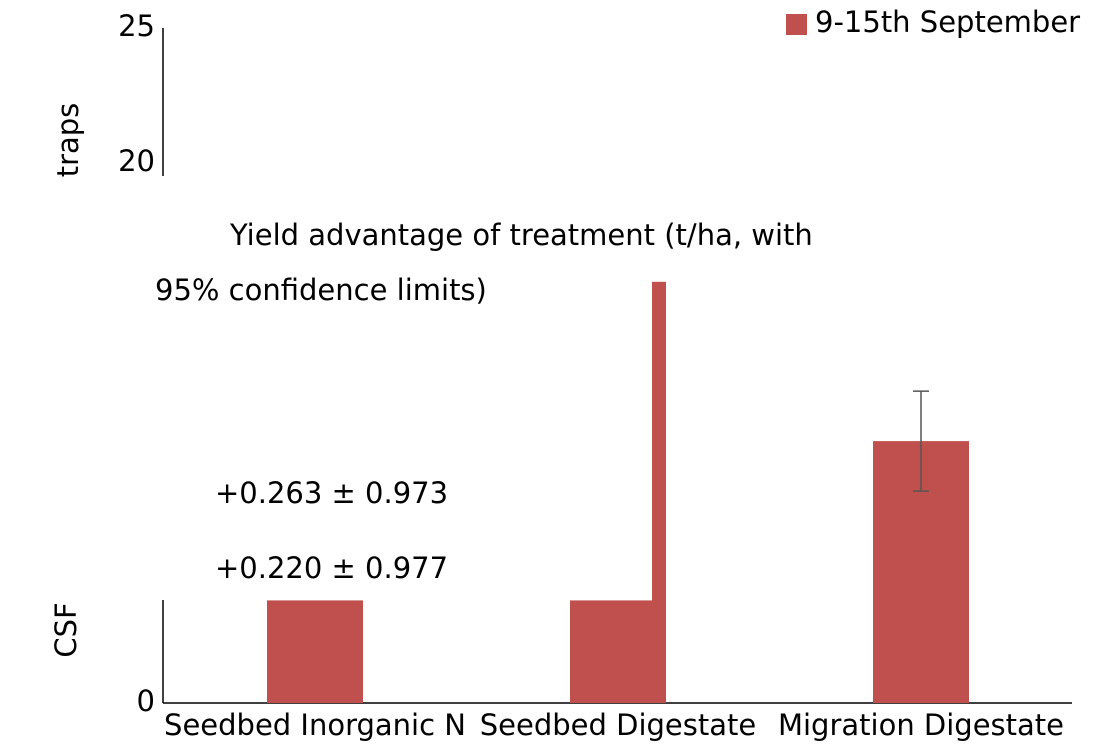 The height and width of the screenshot is (747, 1112). I want to click on legend-label: 9-15th September, so click(947, 22).